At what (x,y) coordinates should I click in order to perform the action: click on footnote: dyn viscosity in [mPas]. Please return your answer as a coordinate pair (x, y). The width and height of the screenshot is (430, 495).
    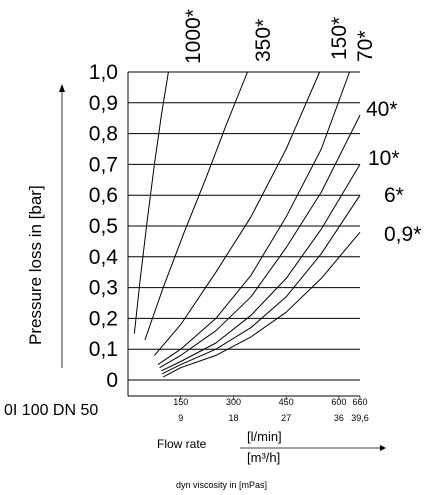
    Looking at the image, I should click on (221, 485).